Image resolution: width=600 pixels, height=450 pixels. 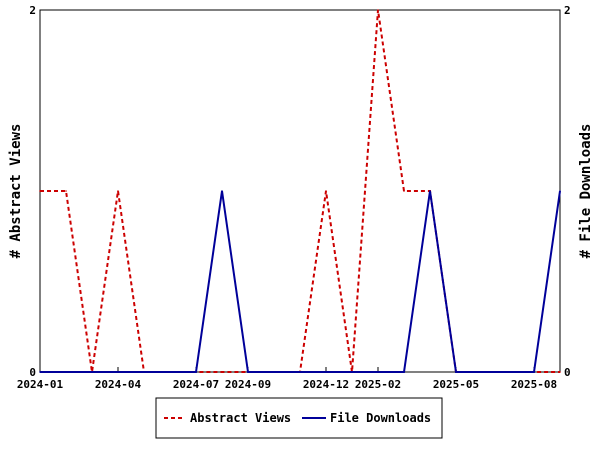 I want to click on x-tick-label-2025-05: 2025-05, so click(x=456, y=384).